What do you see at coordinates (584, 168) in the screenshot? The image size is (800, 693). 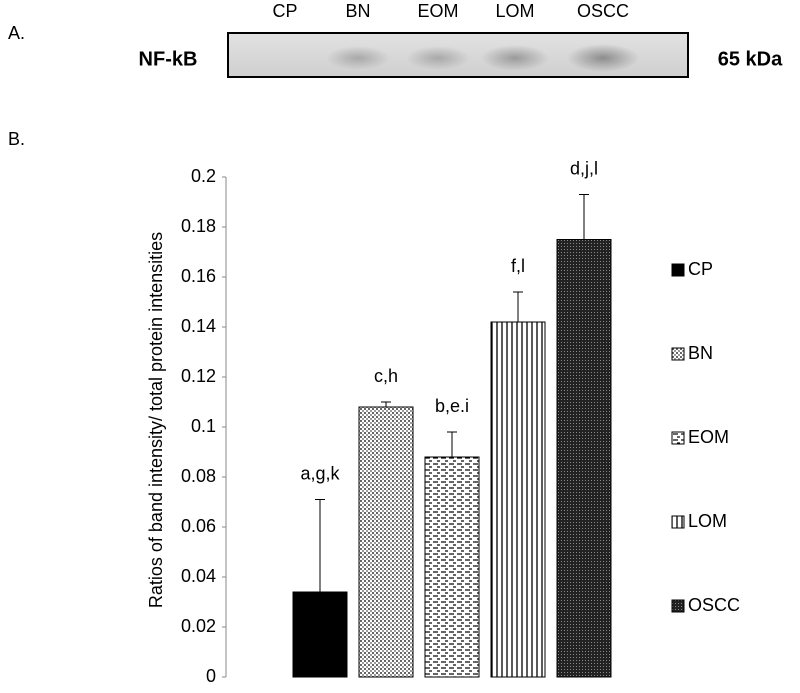 I see `bar-annotation: d,j,l` at bounding box center [584, 168].